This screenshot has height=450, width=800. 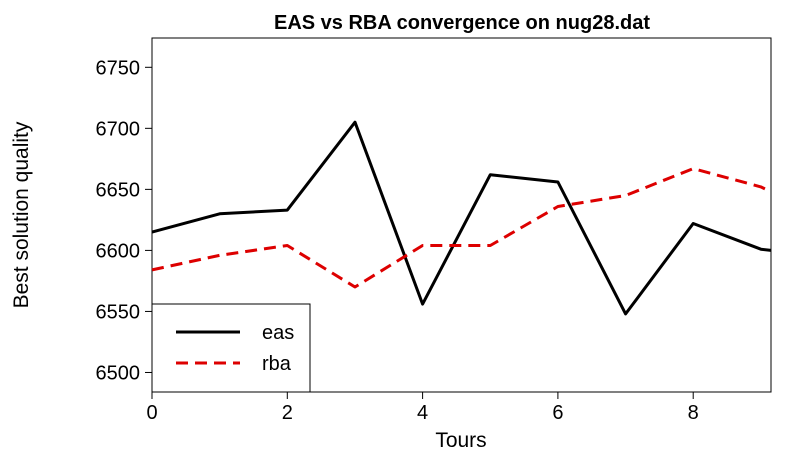 What do you see at coordinates (118, 251) in the screenshot?
I see `y-tick-label: 6600` at bounding box center [118, 251].